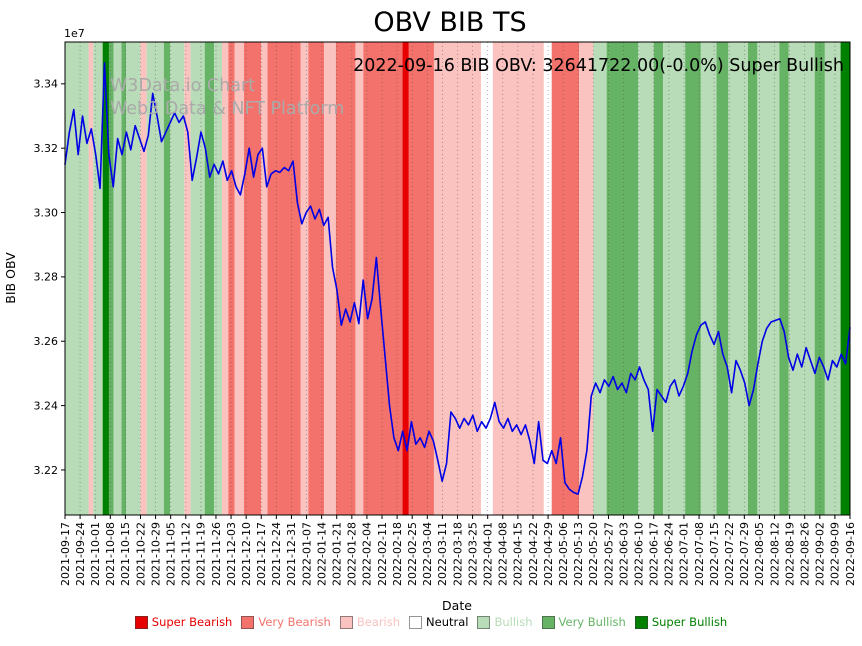  Describe the element at coordinates (261, 554) in the screenshot. I see `x-tick-label: 2021-12-17` at that location.